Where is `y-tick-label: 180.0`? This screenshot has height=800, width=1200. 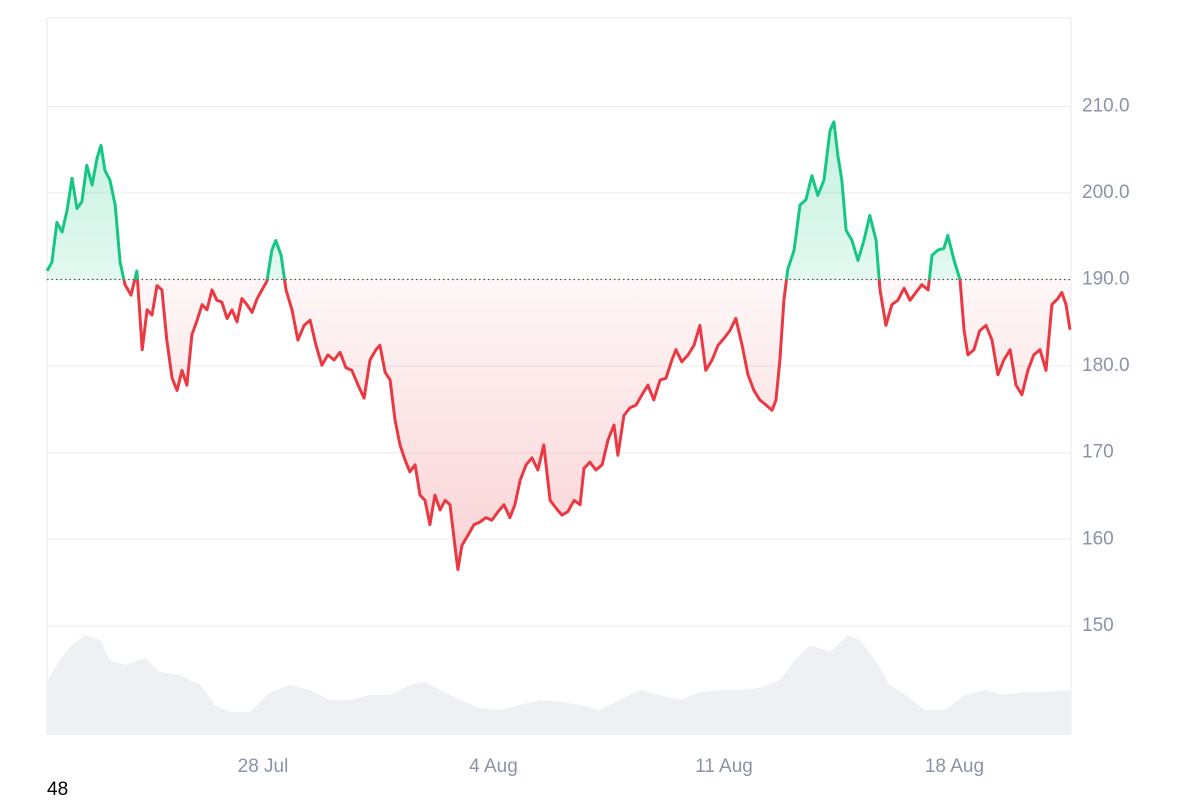
y-tick-label: 180.0 is located at coordinates (1106, 365).